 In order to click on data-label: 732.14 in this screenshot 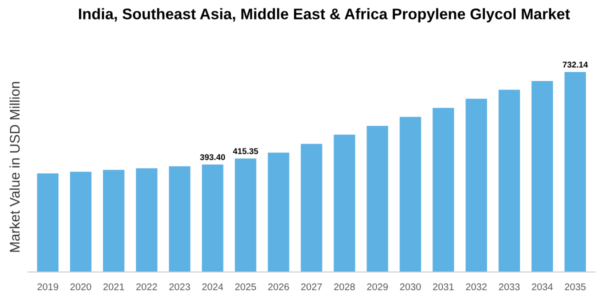, I will do `click(575, 65)`.